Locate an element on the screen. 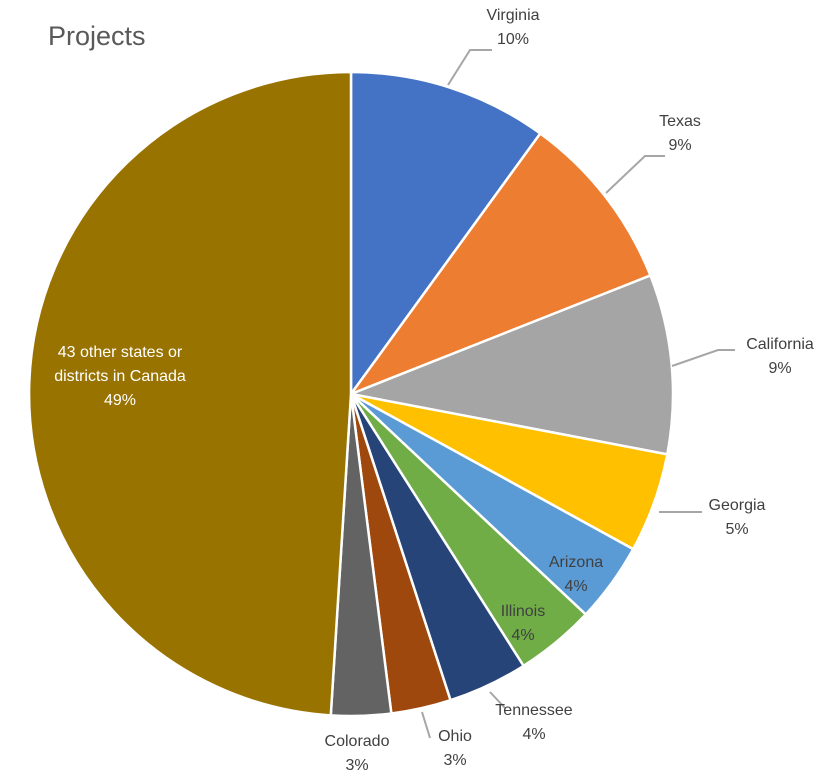  slice-label-tennessee: Tennessee 4% is located at coordinates (533, 722).